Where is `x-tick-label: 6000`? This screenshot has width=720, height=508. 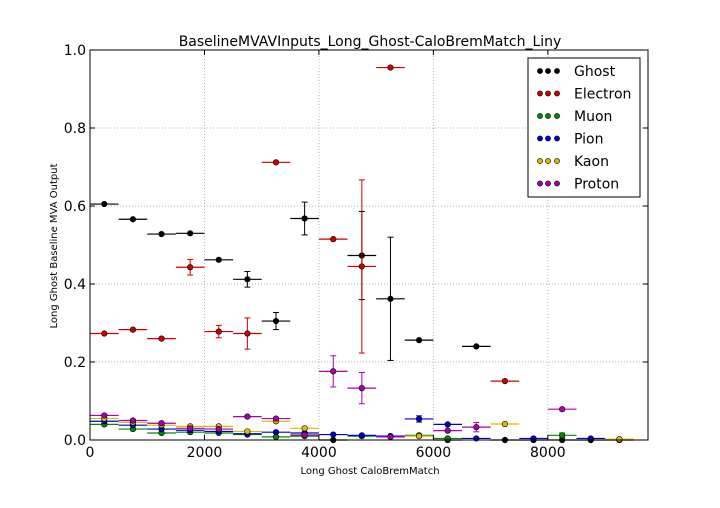 x-tick-label: 6000 is located at coordinates (434, 453).